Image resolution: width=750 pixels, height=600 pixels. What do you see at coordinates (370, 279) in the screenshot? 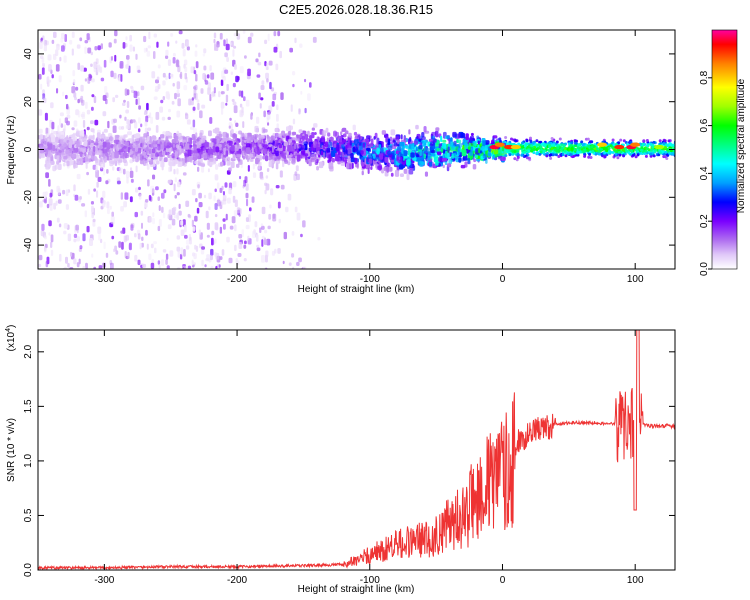
I see `x-tick-label: -100` at bounding box center [370, 279].